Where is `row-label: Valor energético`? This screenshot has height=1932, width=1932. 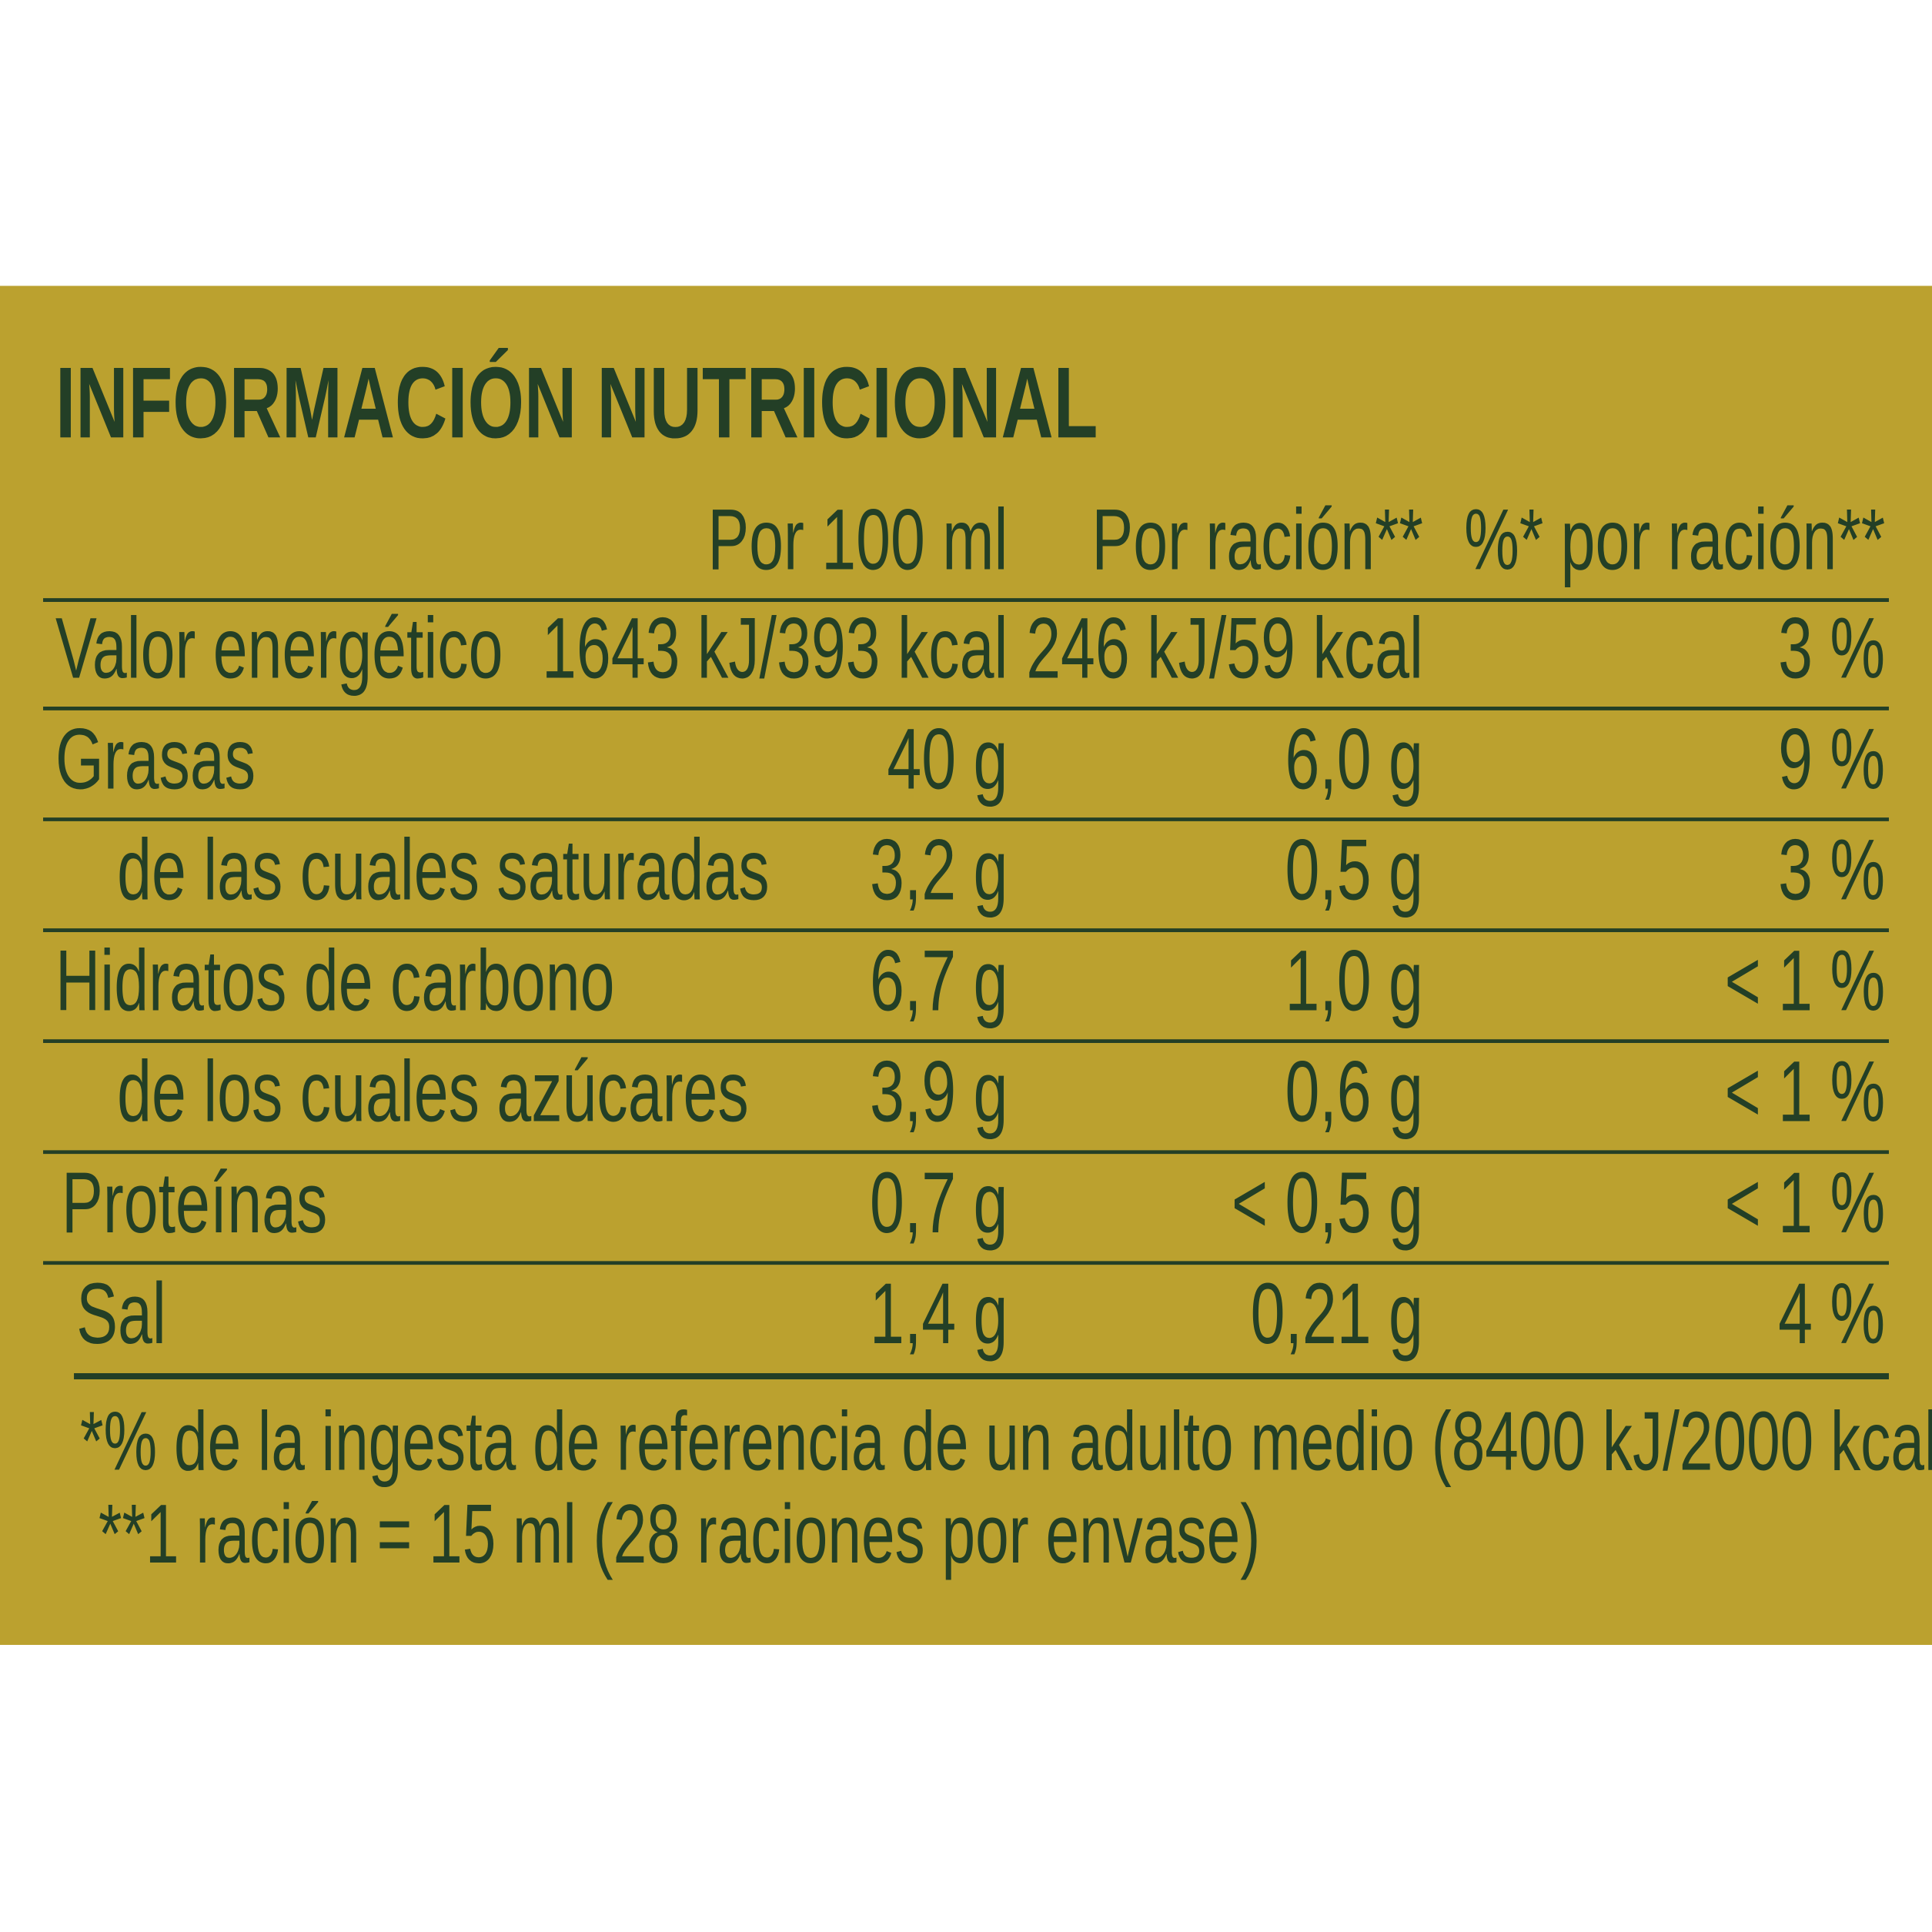 row-label: Valor energético is located at coordinates (279, 648).